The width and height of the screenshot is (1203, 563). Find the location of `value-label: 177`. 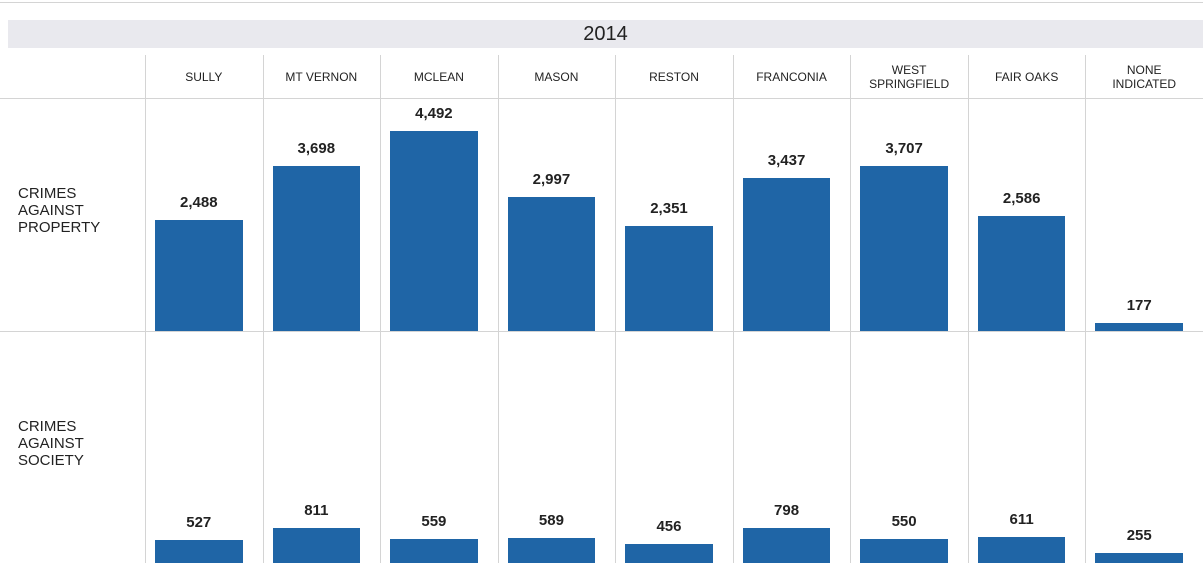

value-label: 177 is located at coordinates (1139, 306).